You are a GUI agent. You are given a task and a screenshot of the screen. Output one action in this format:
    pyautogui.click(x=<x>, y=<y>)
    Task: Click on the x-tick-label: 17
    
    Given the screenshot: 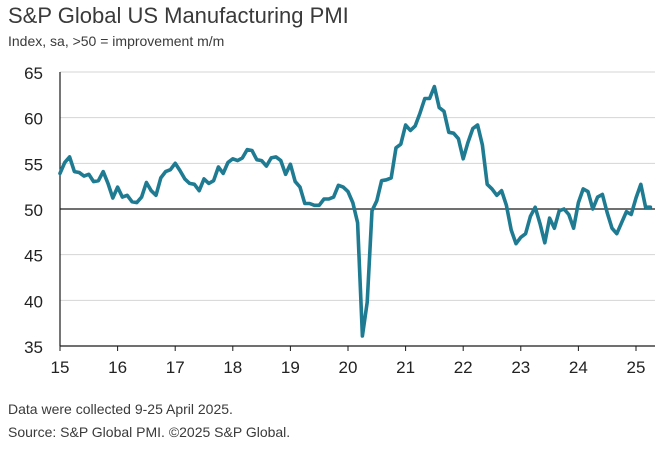 What is the action you would take?
    pyautogui.click(x=175, y=367)
    